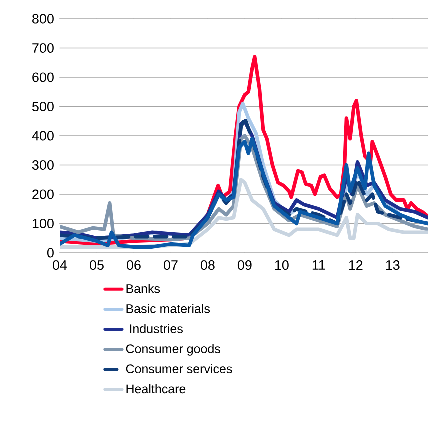 The height and width of the screenshot is (421, 428). What do you see at coordinates (50, 253) in the screenshot?
I see `y-tick-label: 0` at bounding box center [50, 253].